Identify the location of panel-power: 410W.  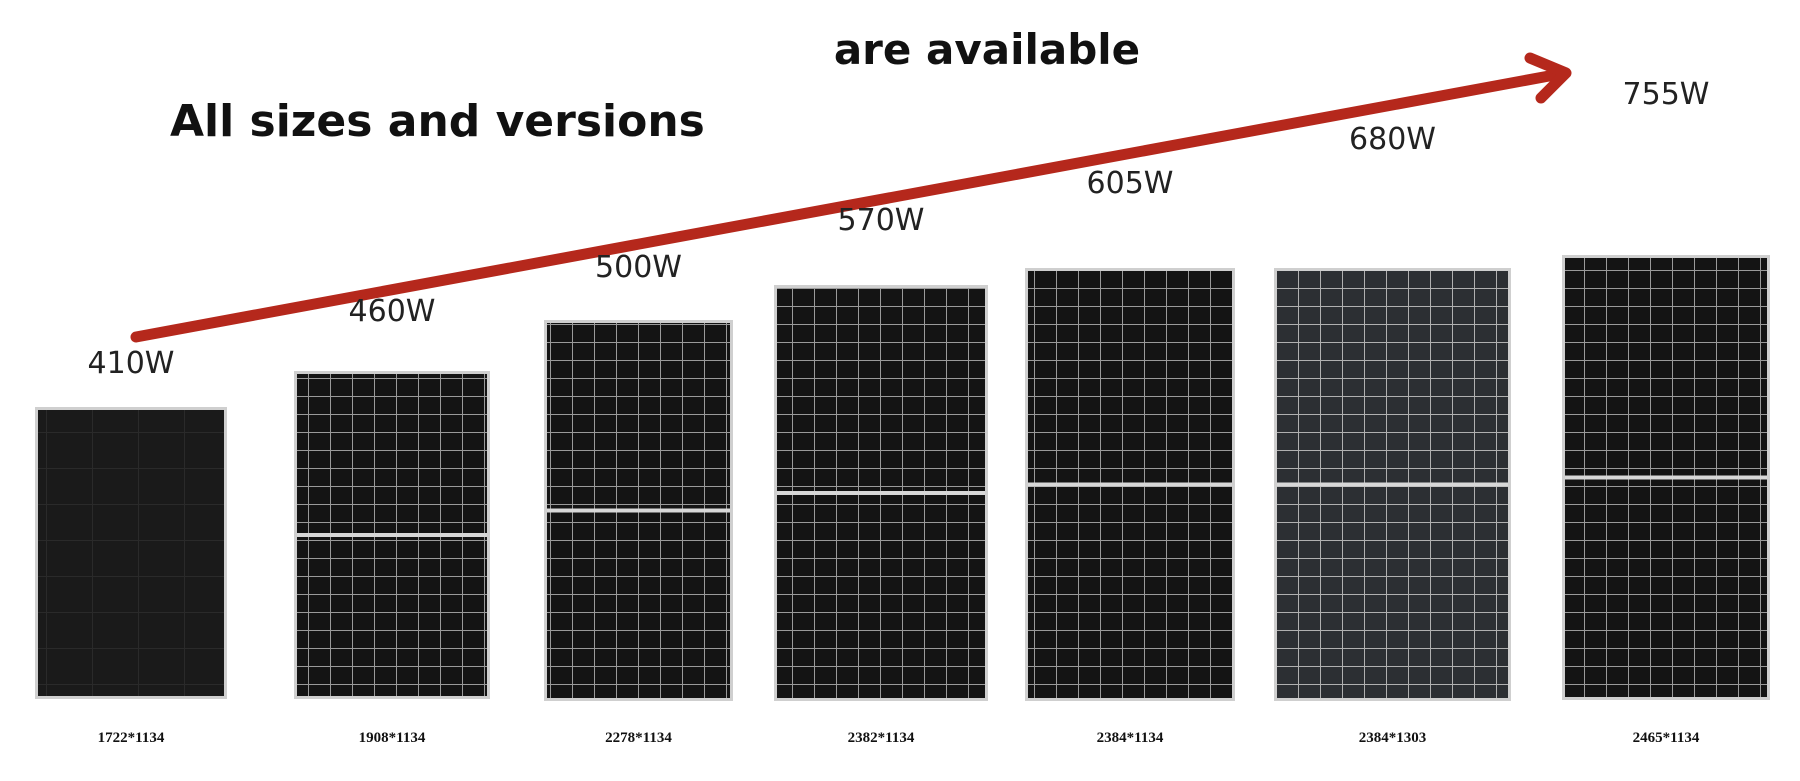
(131, 363).